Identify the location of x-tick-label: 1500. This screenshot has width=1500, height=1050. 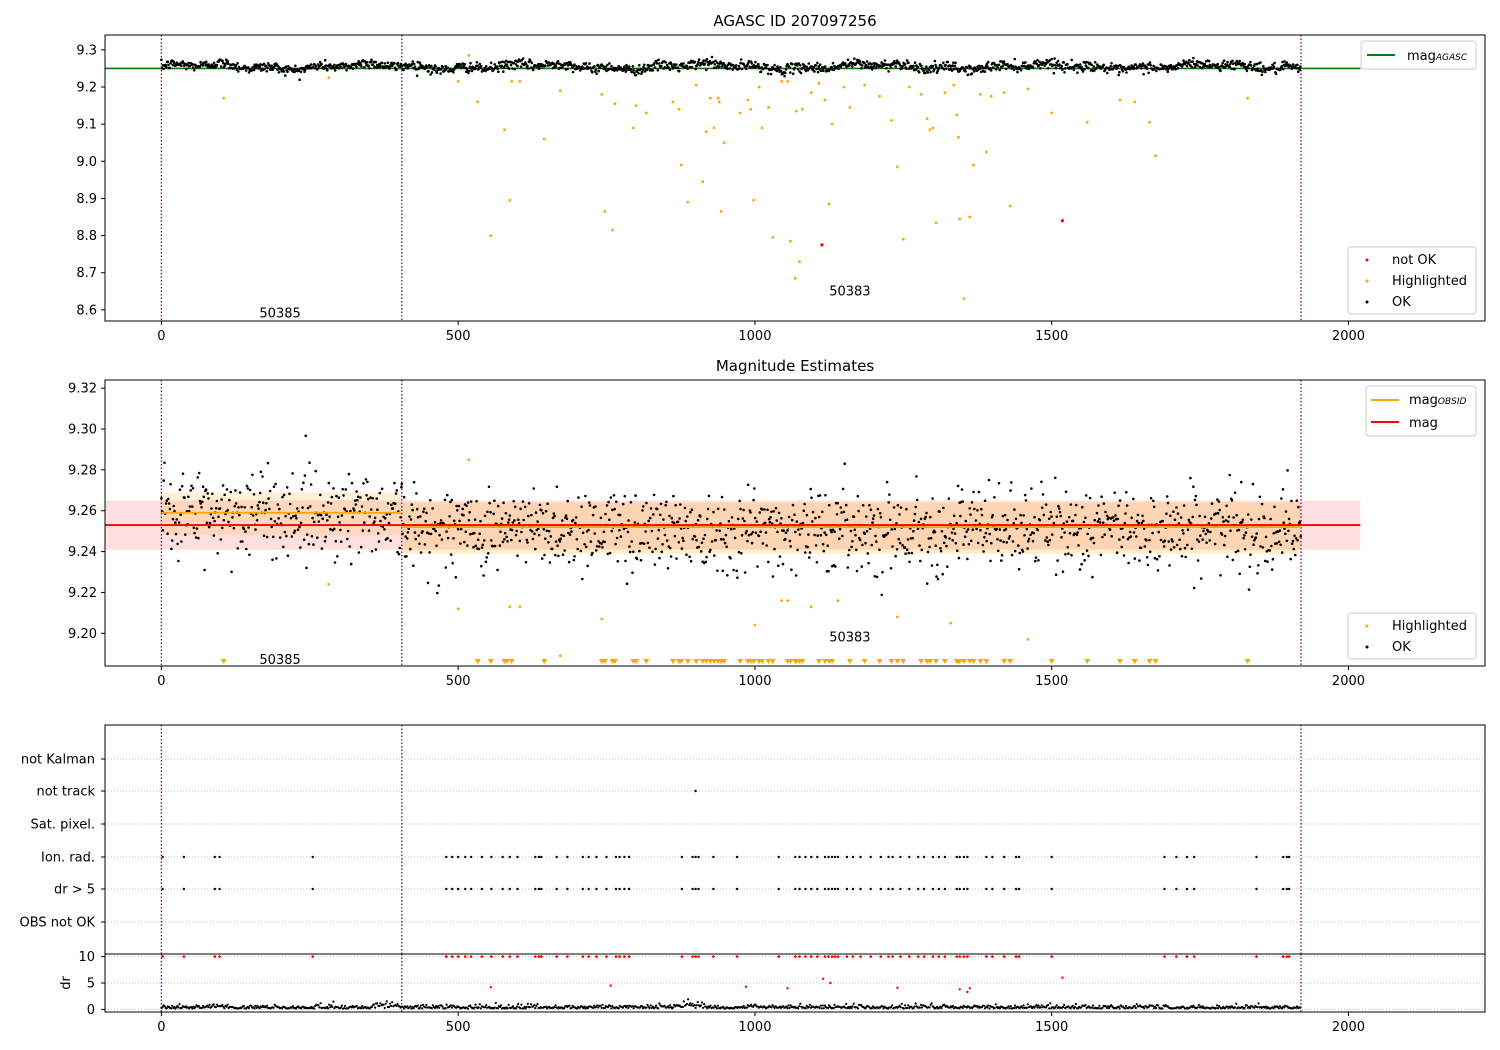
(1051, 681).